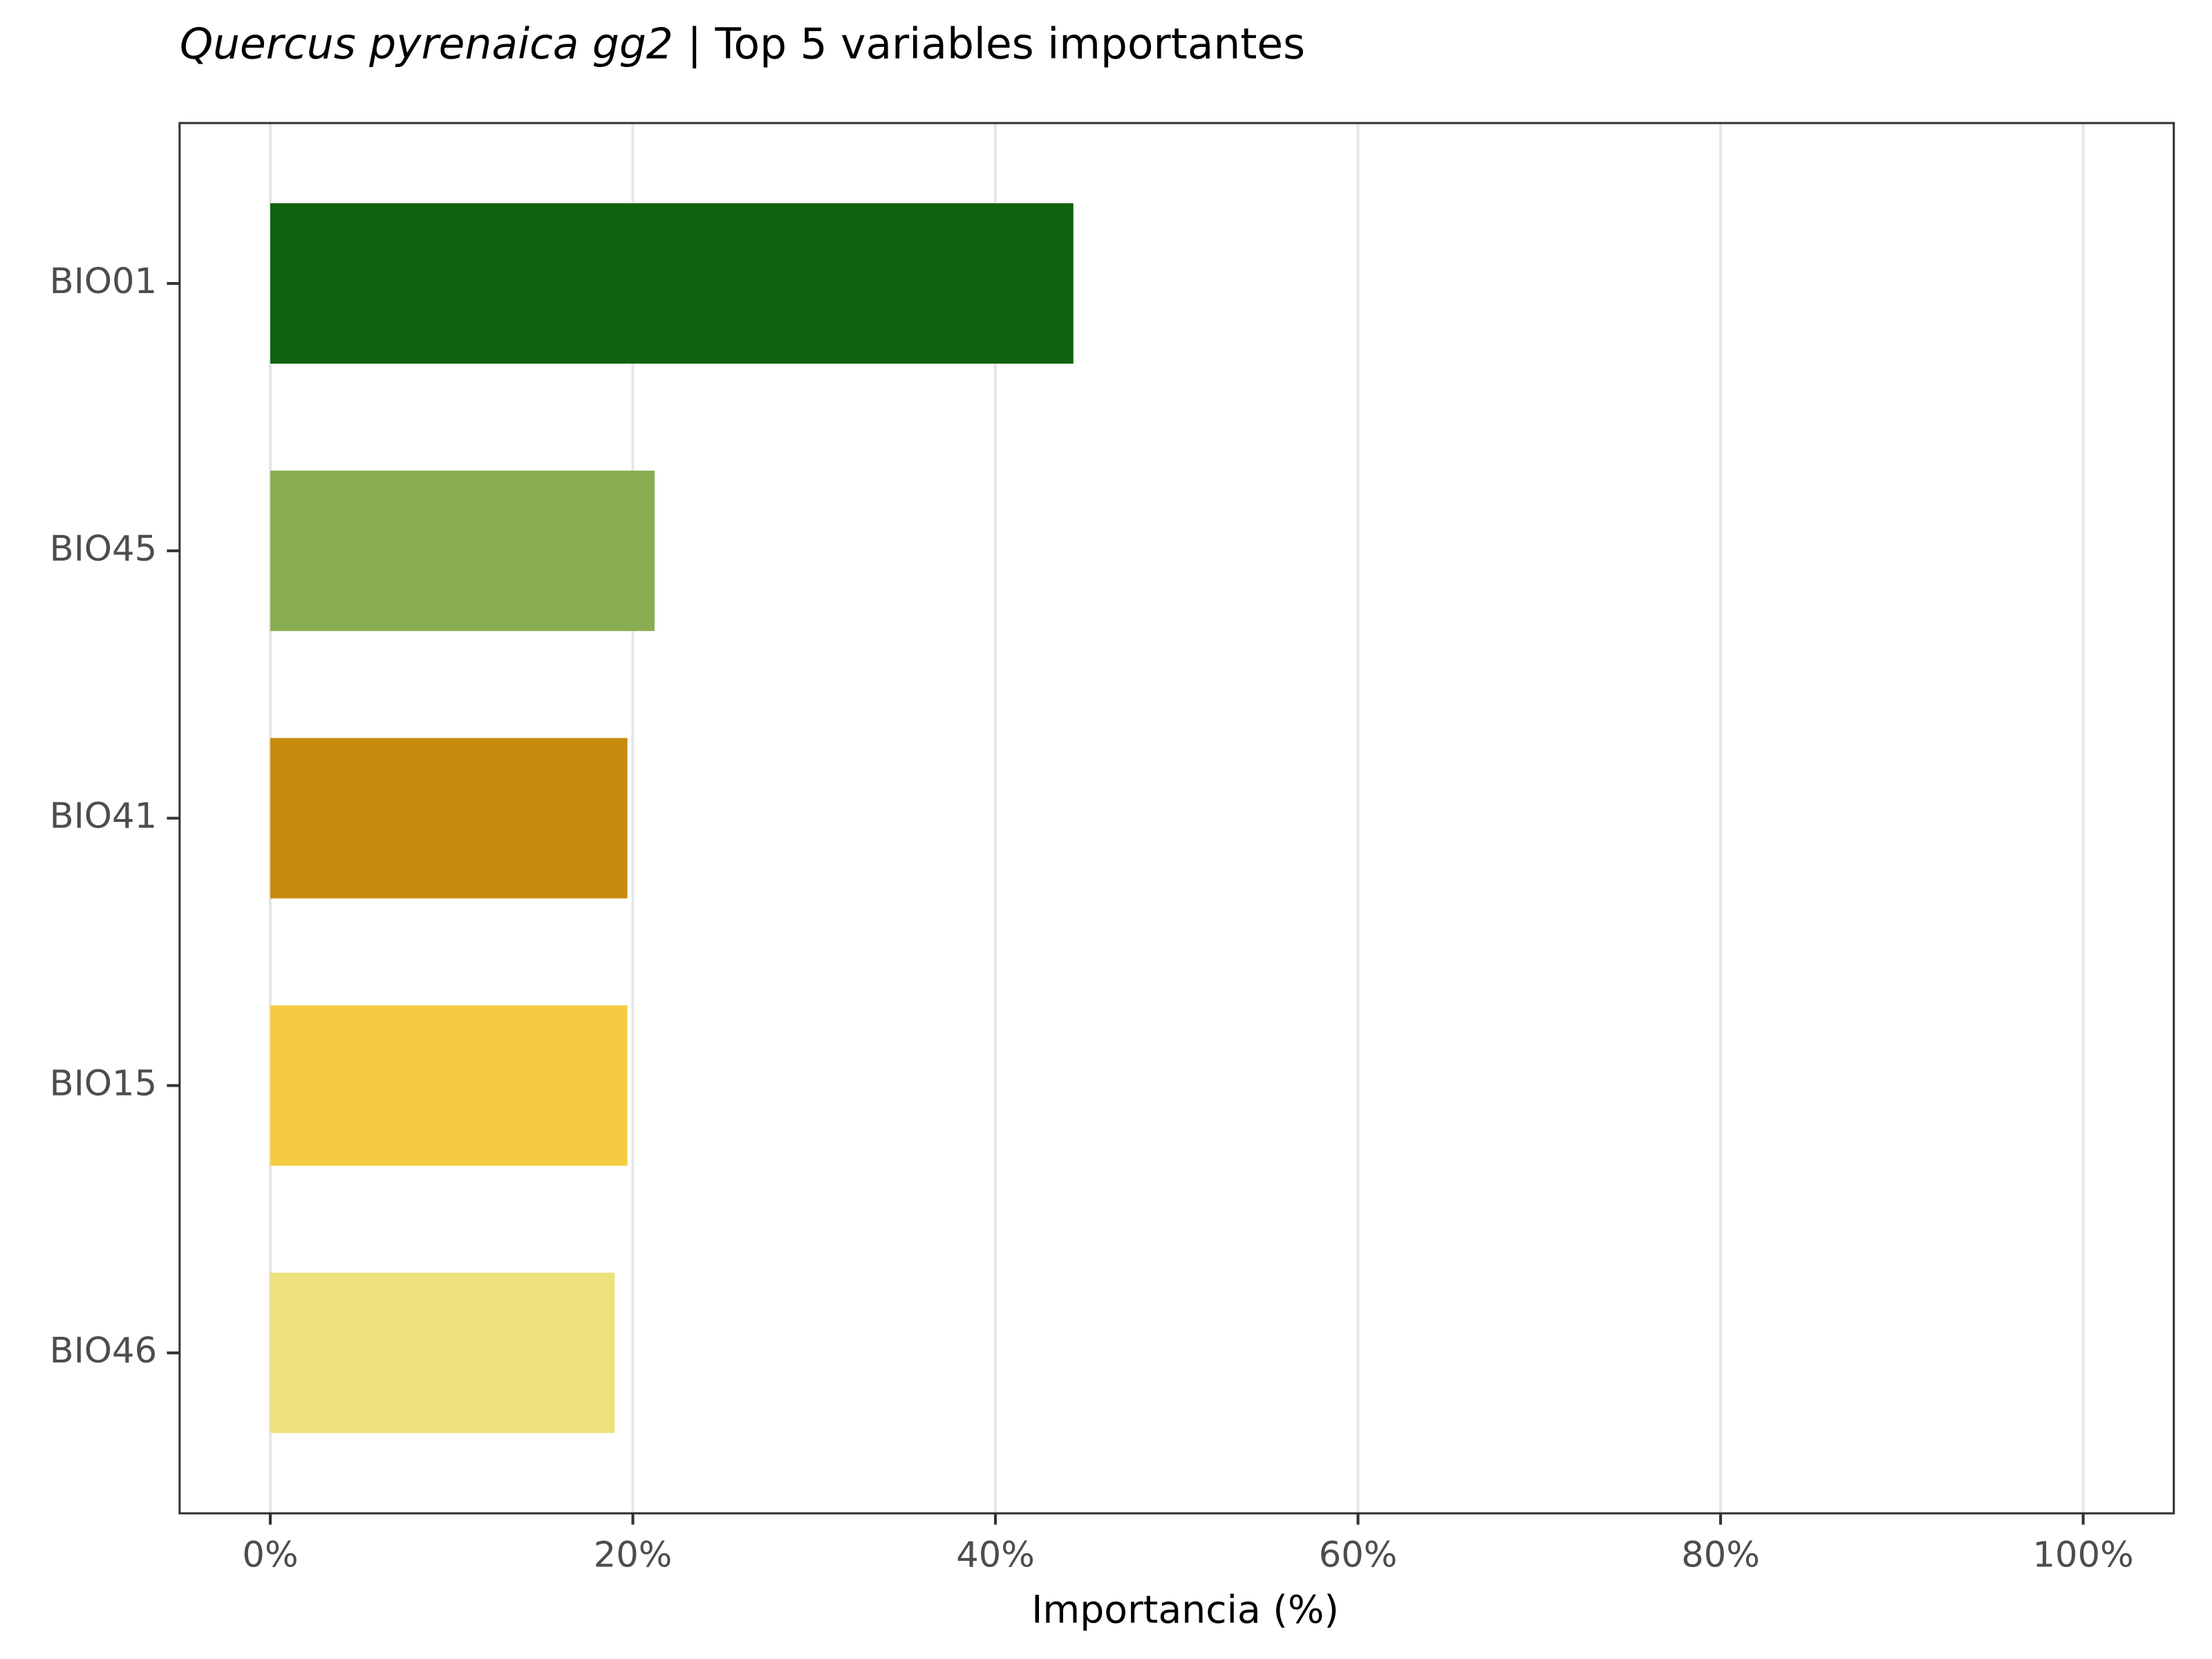 Image resolution: width=2212 pixels, height=1659 pixels. What do you see at coordinates (426, 44) in the screenshot?
I see `title-species: Quercus pyrenaica gg2` at bounding box center [426, 44].